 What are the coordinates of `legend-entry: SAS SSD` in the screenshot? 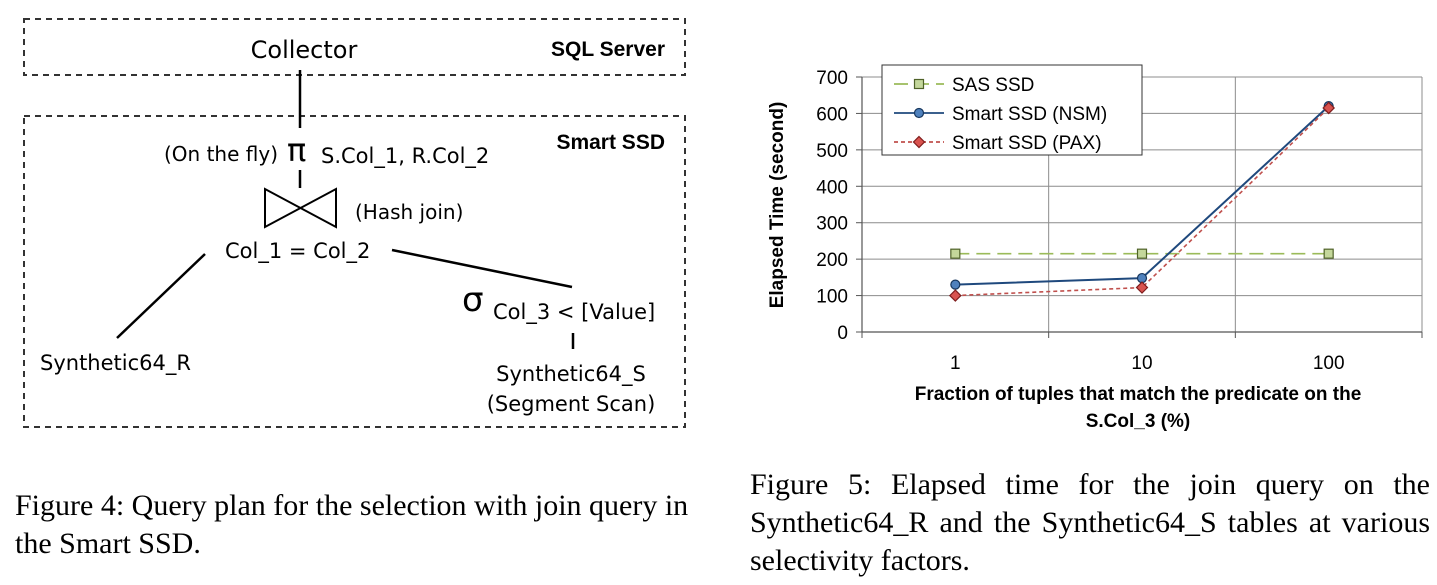 It's located at (964, 85).